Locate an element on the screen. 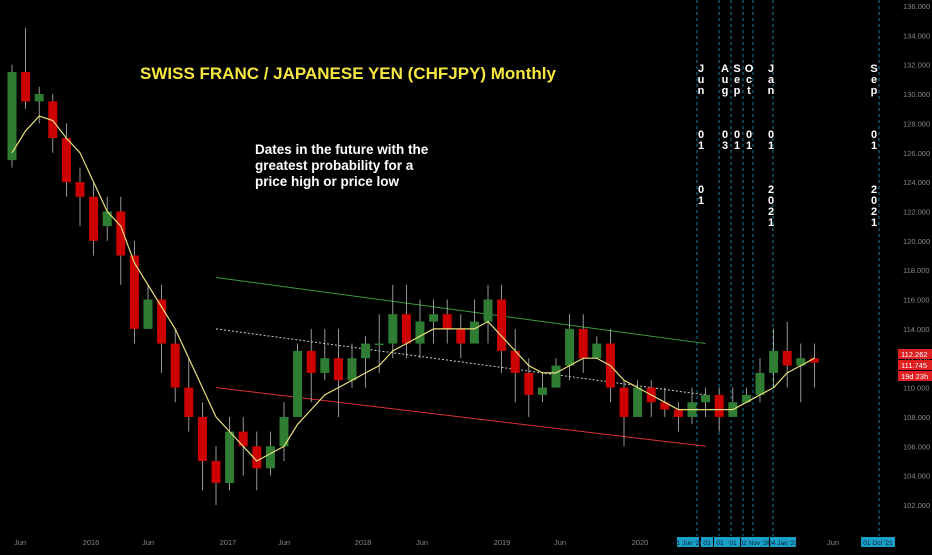 The height and width of the screenshot is (555, 932). y-tick-label: 110.000 is located at coordinates (916, 388).